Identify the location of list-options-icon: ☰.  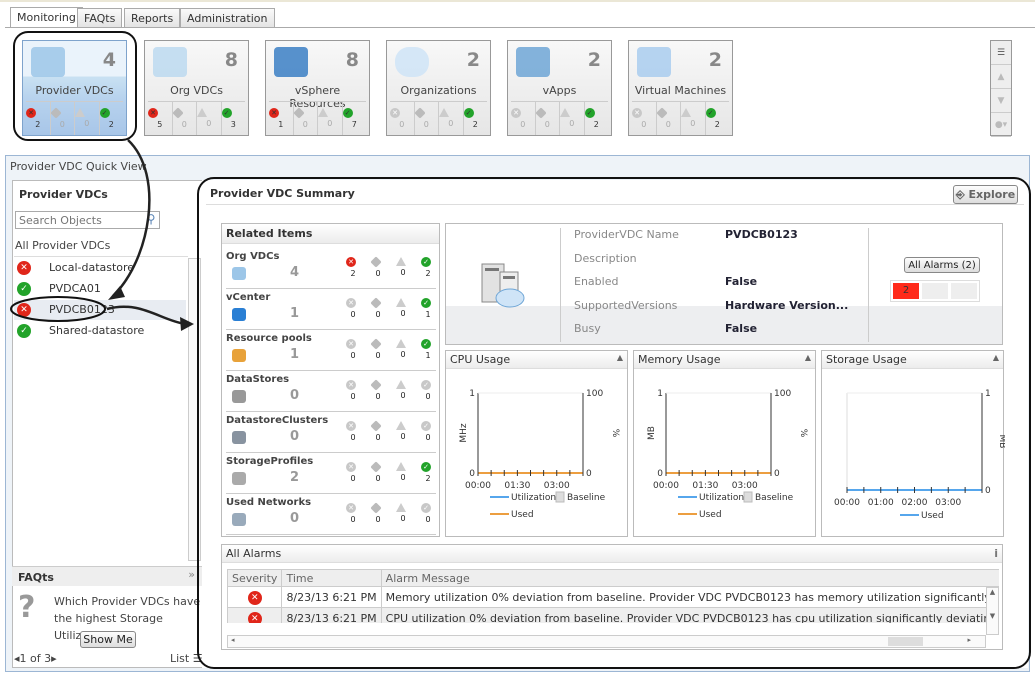
(1001, 53).